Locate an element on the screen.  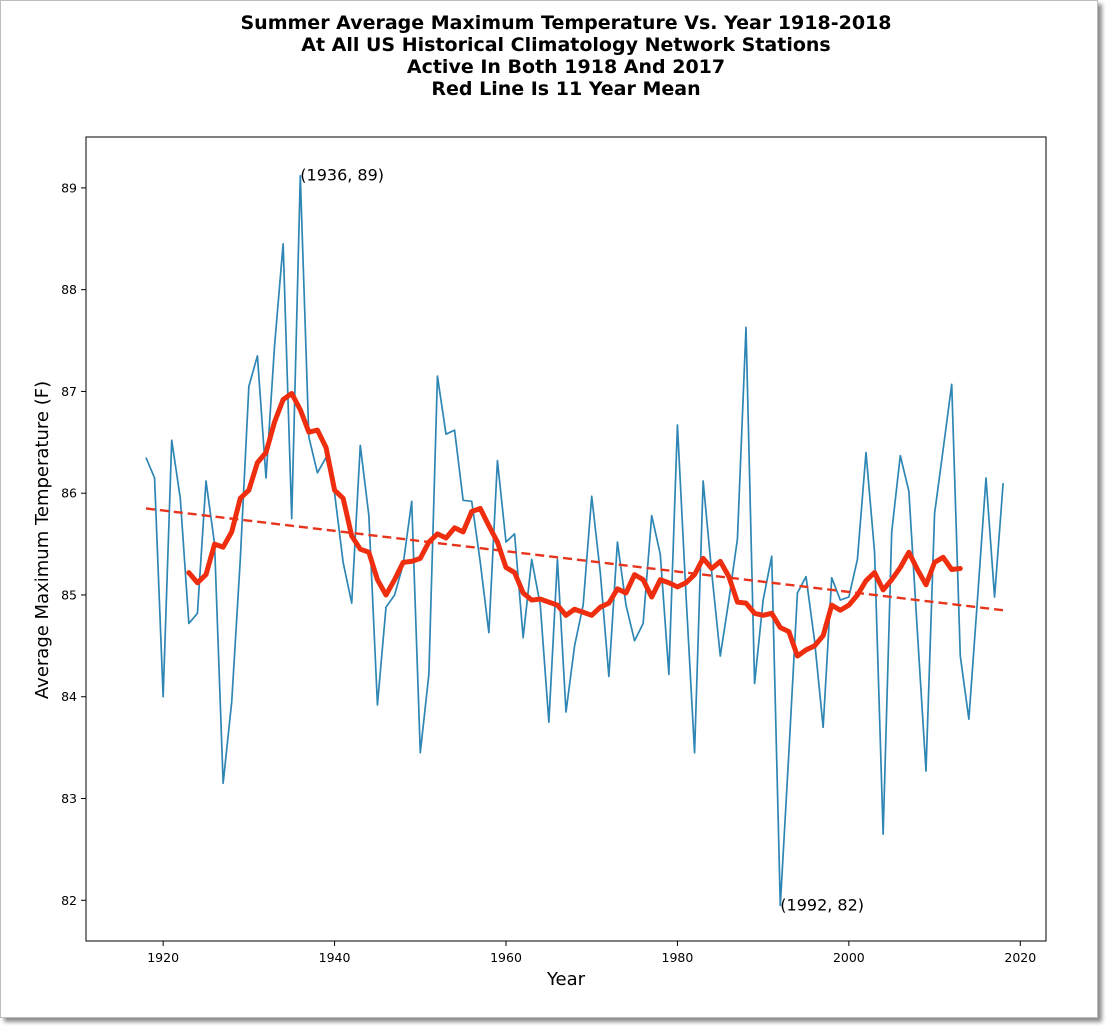
x-tick-label: 1960 is located at coordinates (506, 957).